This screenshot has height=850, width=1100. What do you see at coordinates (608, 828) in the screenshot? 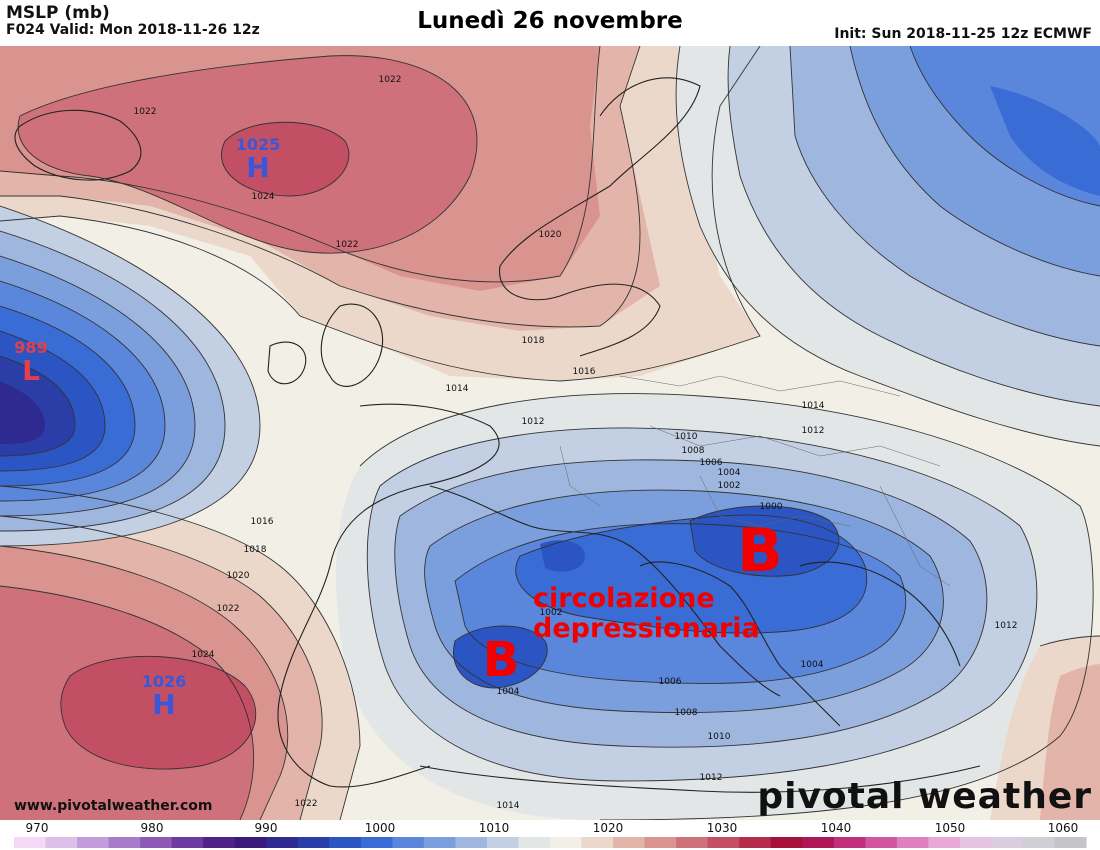
I see `colorbar-tick: 1020` at bounding box center [608, 828].